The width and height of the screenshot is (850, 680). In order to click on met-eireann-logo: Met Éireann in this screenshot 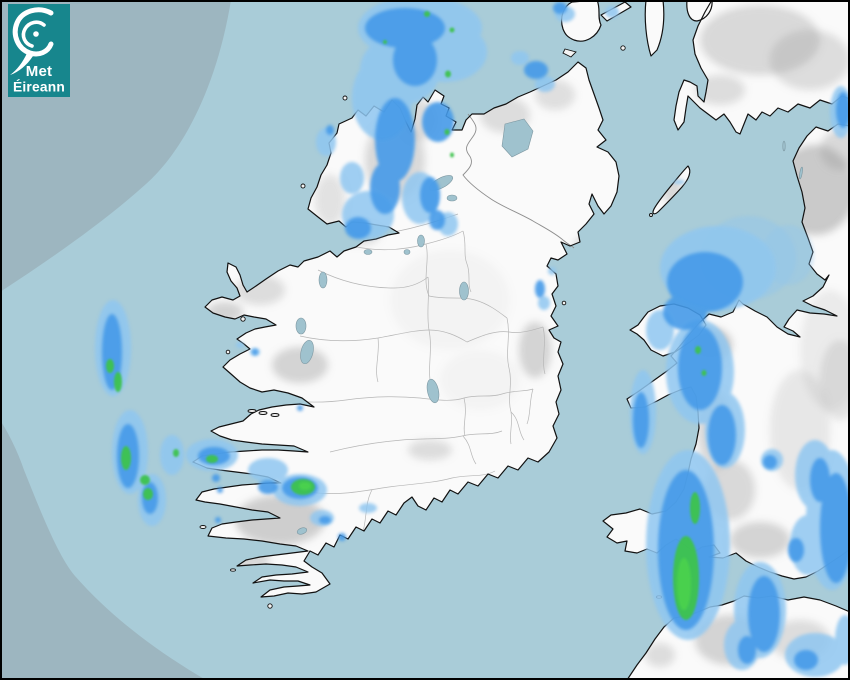, I will do `click(39, 50)`.